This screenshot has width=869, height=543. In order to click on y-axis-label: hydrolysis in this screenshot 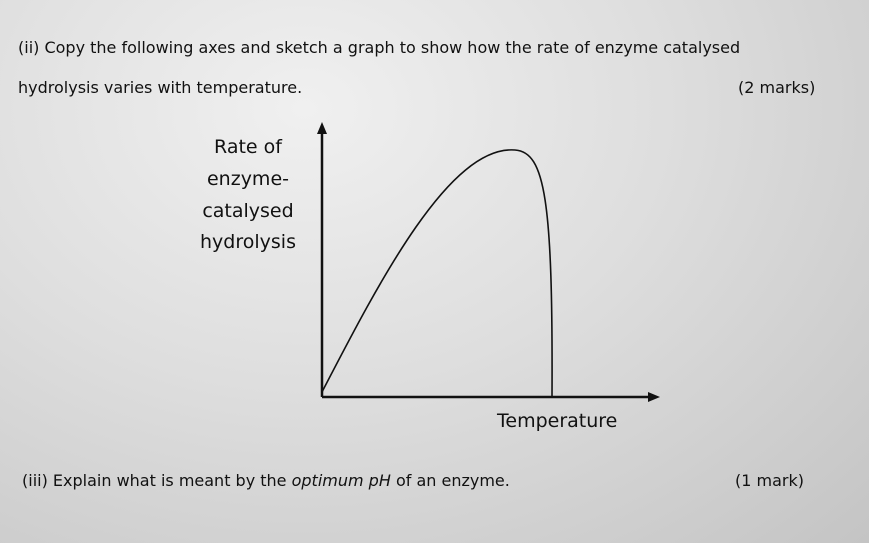, I will do `click(248, 242)`.